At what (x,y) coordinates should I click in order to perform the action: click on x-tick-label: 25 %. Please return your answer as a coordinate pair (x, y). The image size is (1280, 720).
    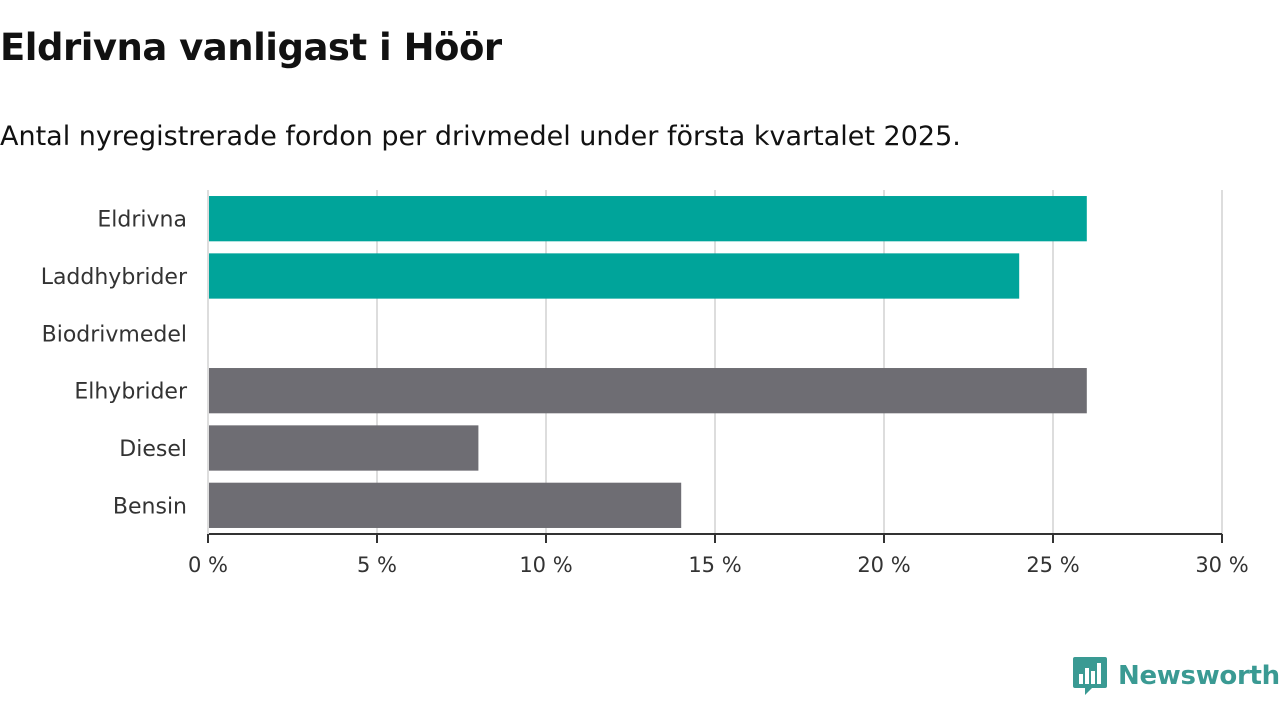
    Looking at the image, I should click on (1052, 565).